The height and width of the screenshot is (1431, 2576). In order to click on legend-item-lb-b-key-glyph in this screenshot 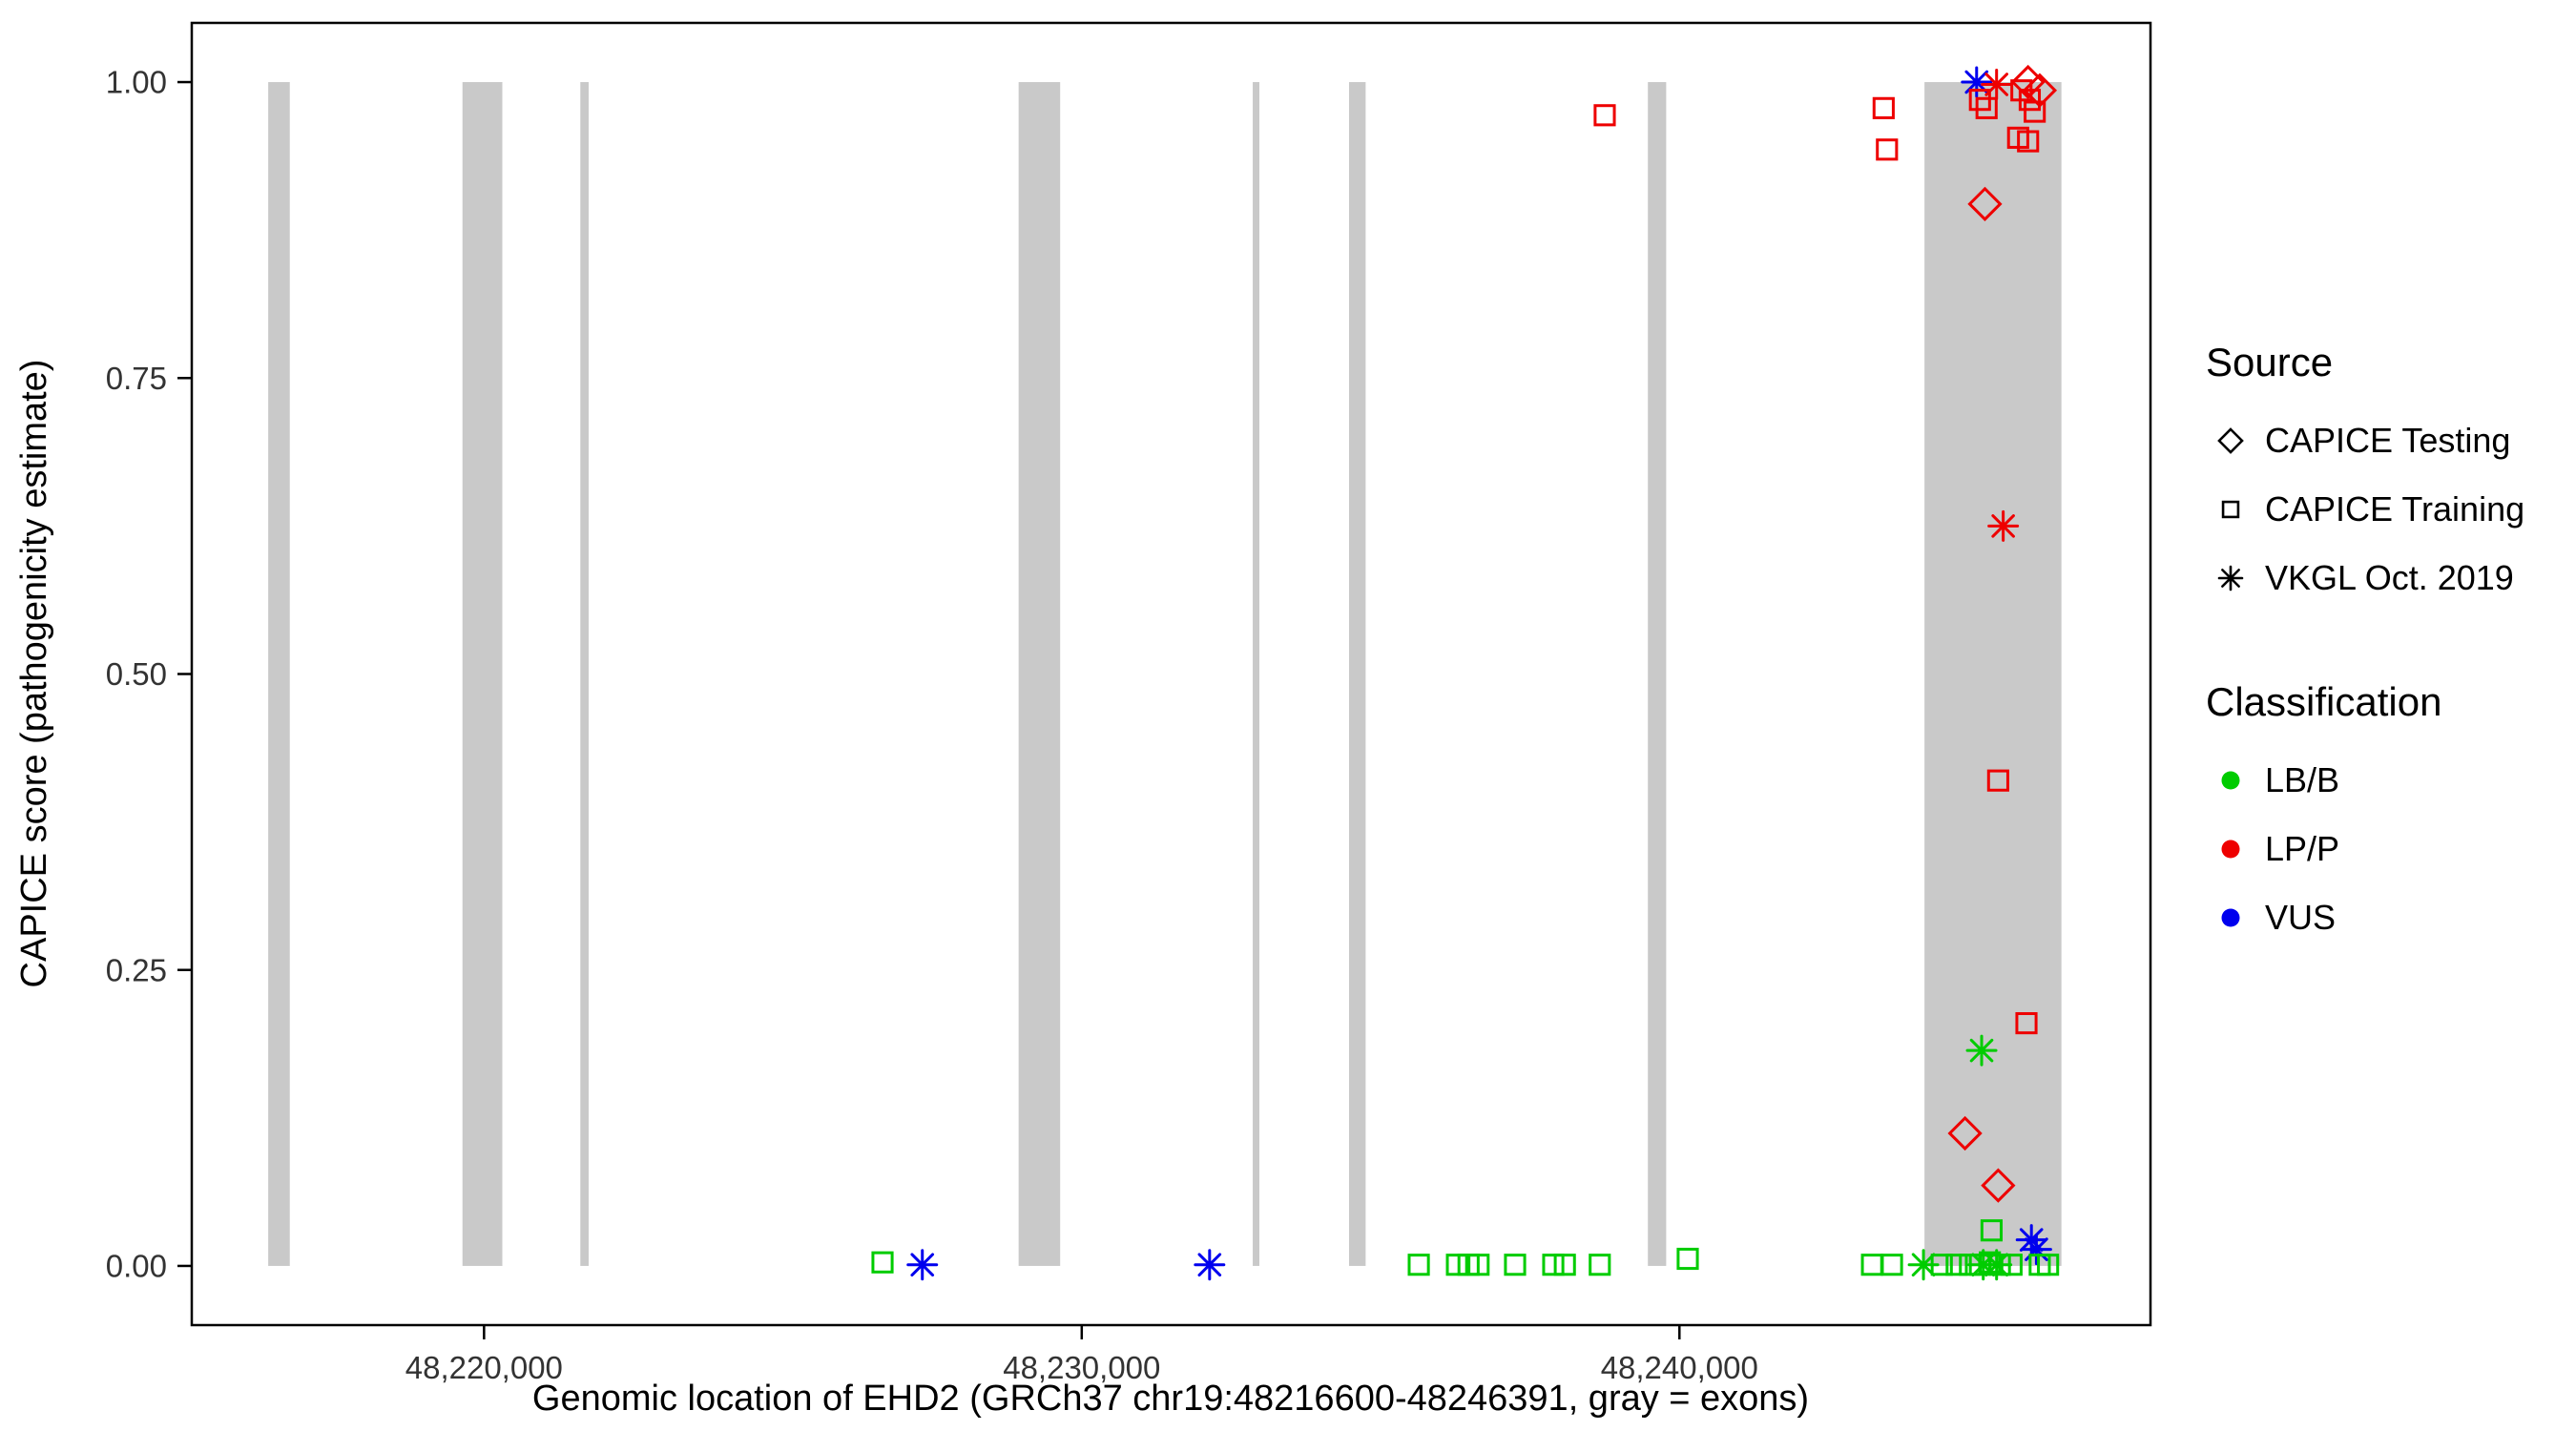, I will do `click(2230, 780)`.